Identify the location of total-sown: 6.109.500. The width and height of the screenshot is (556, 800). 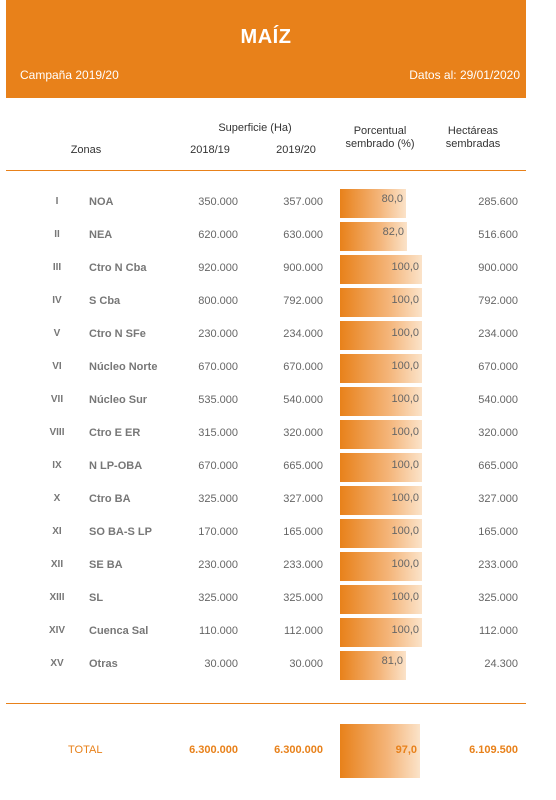
(493, 750).